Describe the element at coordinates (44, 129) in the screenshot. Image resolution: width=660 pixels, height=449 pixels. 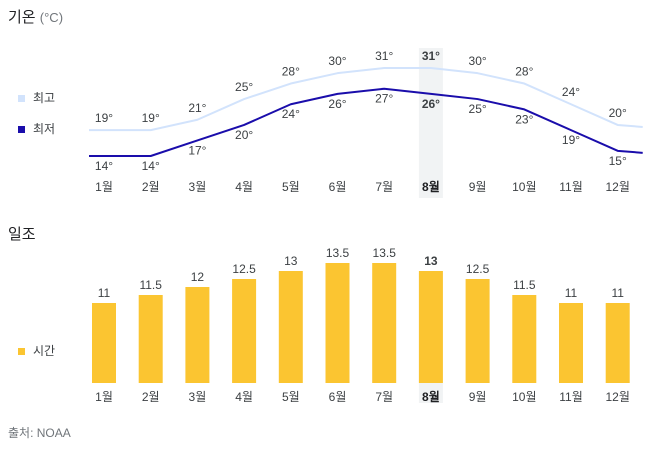
I see `legend-label-1: 최저` at that location.